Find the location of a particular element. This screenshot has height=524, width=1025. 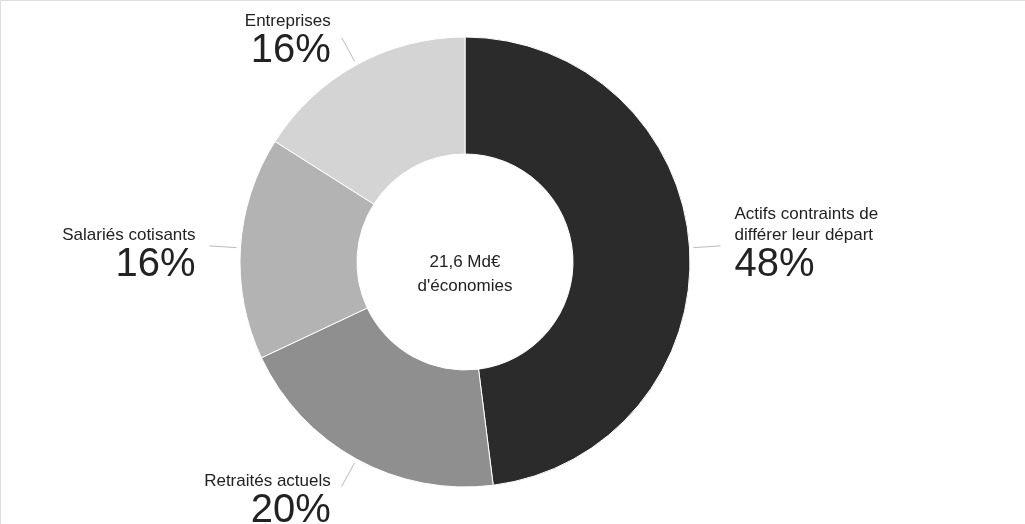

slice-label: Entreprises is located at coordinates (287, 21).